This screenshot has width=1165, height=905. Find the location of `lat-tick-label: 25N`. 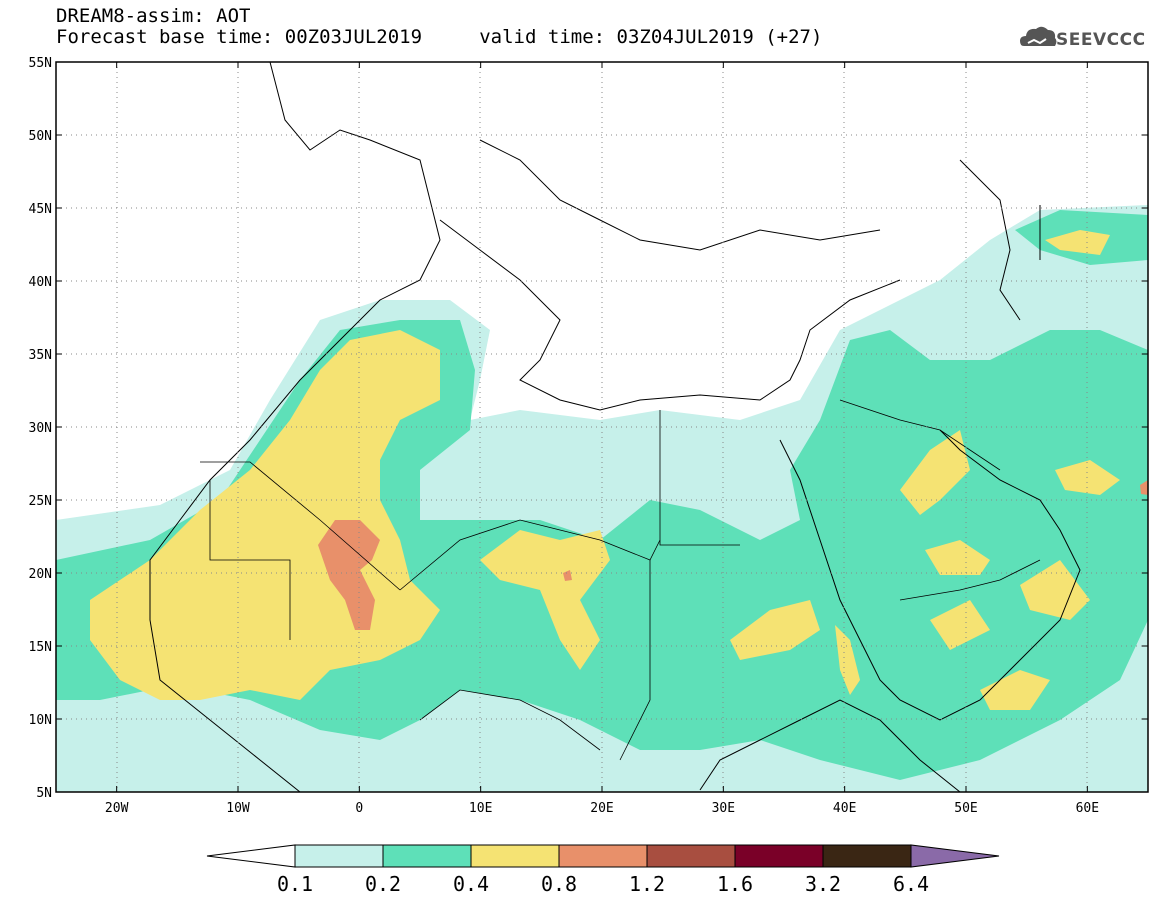

lat-tick-label: 25N is located at coordinates (40, 501).